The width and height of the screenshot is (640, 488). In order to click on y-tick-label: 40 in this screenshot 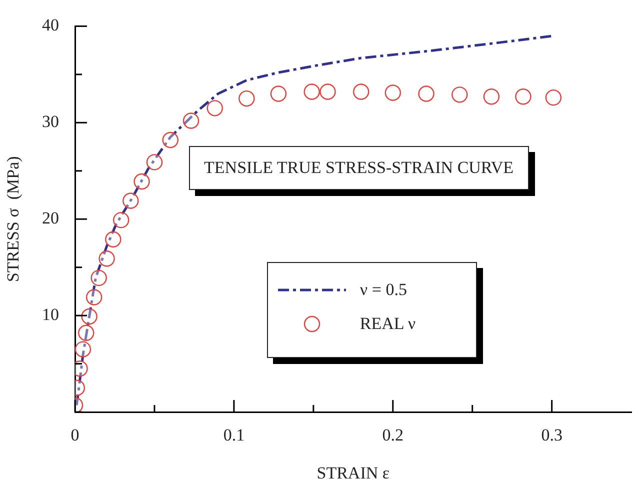, I will do `click(50, 25)`.